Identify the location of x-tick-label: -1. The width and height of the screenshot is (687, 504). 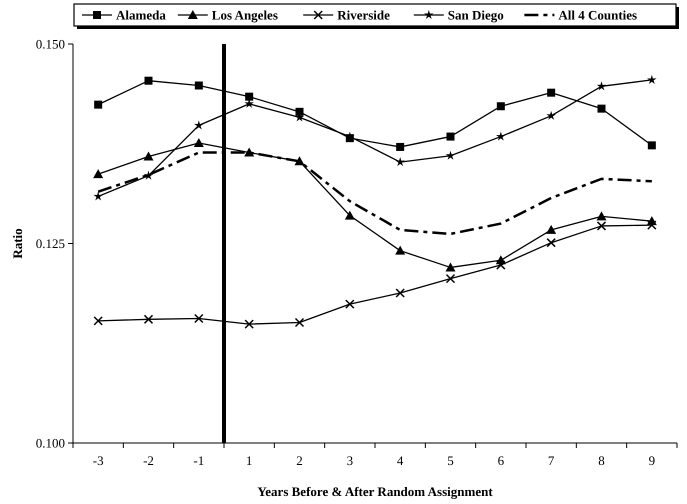
(198, 460).